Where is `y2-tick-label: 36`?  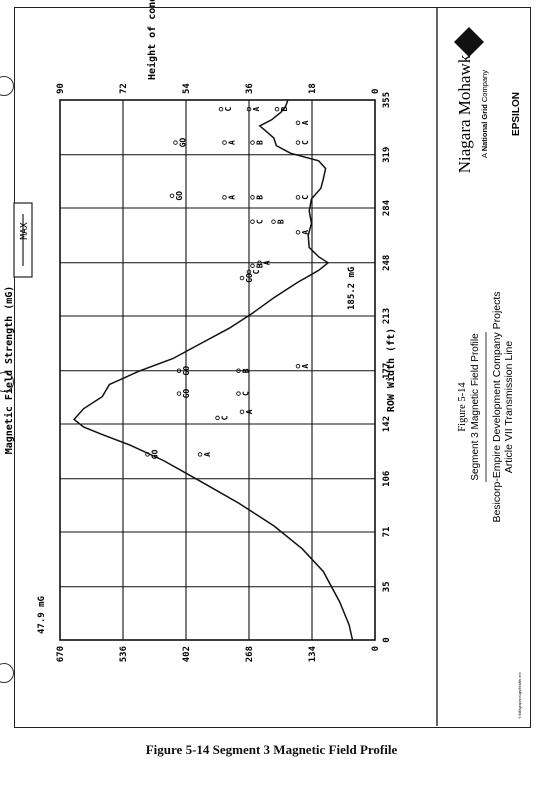
y2-tick-label: 36 is located at coordinates (250, 88).